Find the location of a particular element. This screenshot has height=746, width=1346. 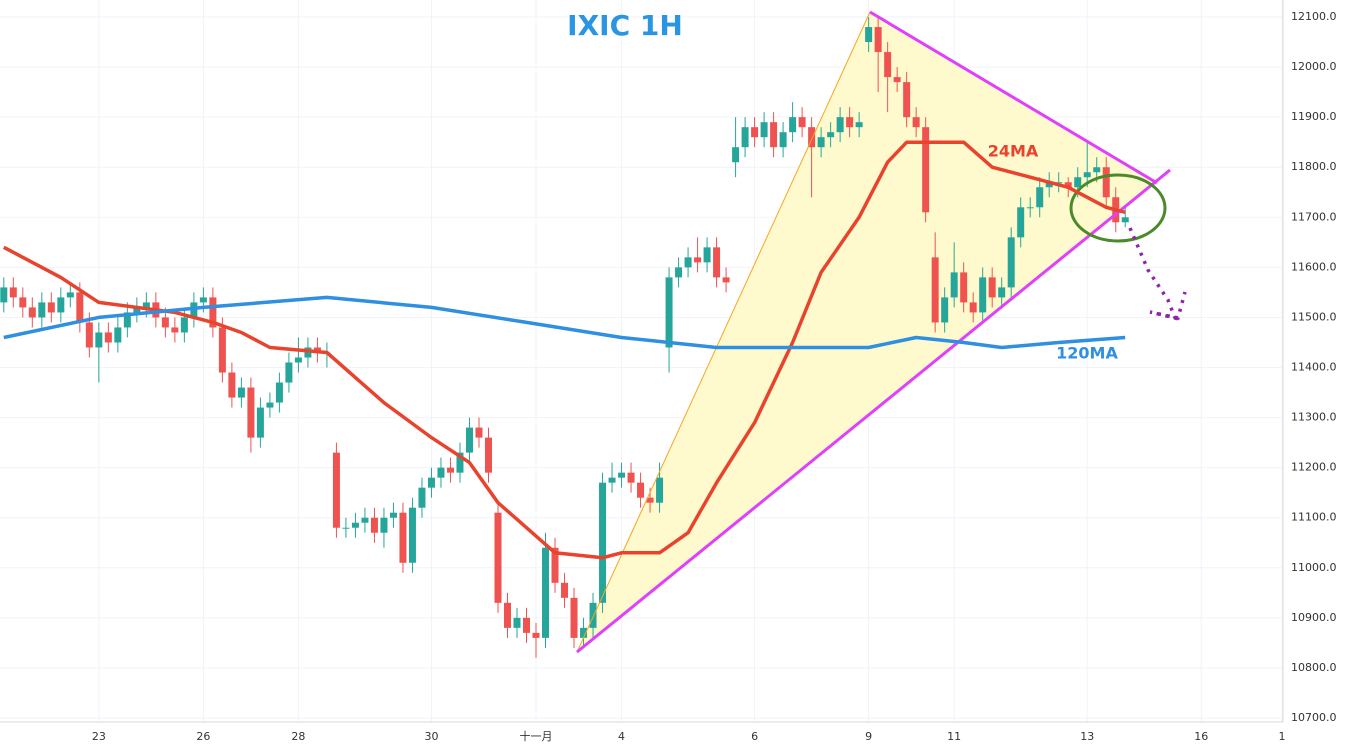

resistance-line is located at coordinates (1013, 97).